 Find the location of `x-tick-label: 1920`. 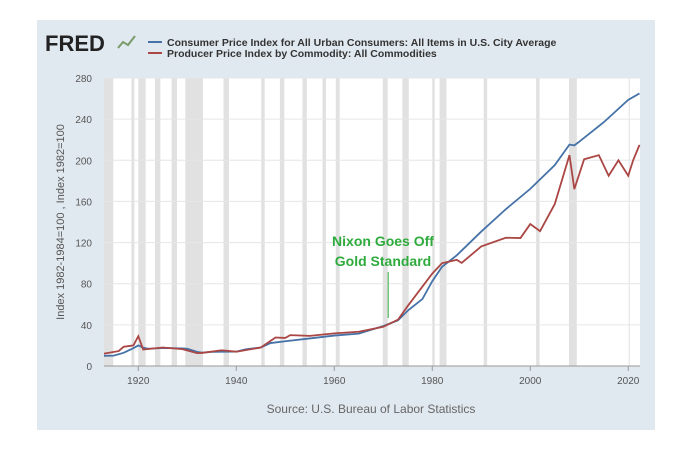

x-tick-label: 1920 is located at coordinates (138, 381).